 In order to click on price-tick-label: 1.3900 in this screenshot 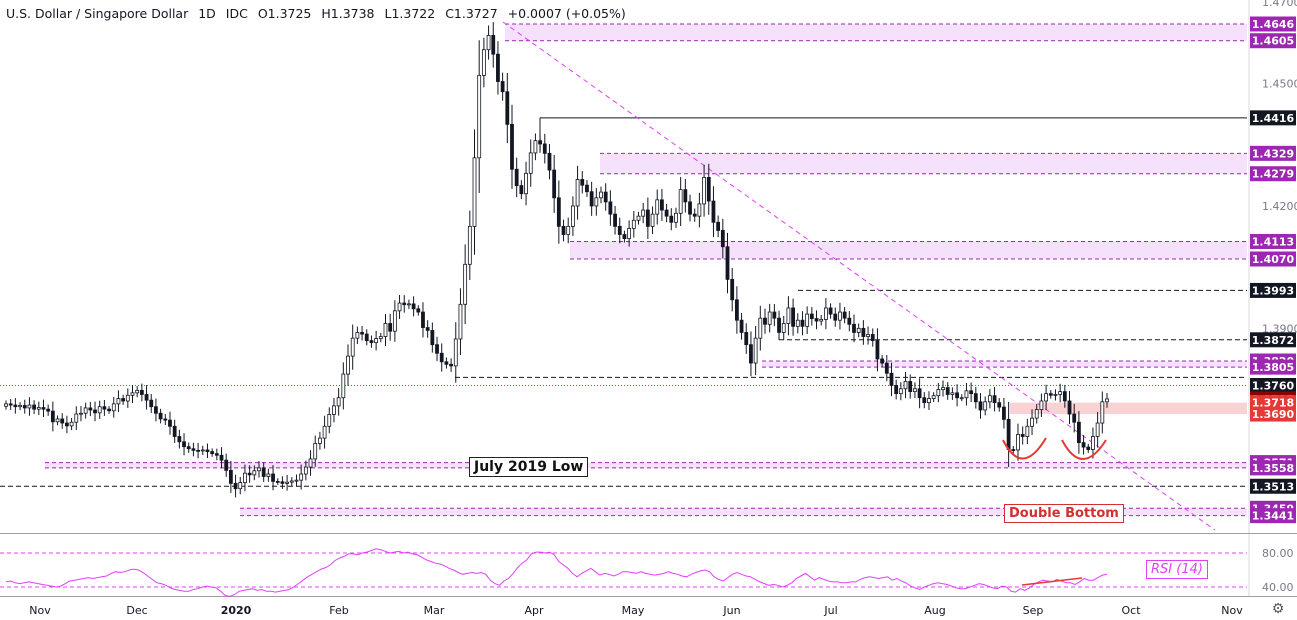, I will do `click(1279, 328)`.